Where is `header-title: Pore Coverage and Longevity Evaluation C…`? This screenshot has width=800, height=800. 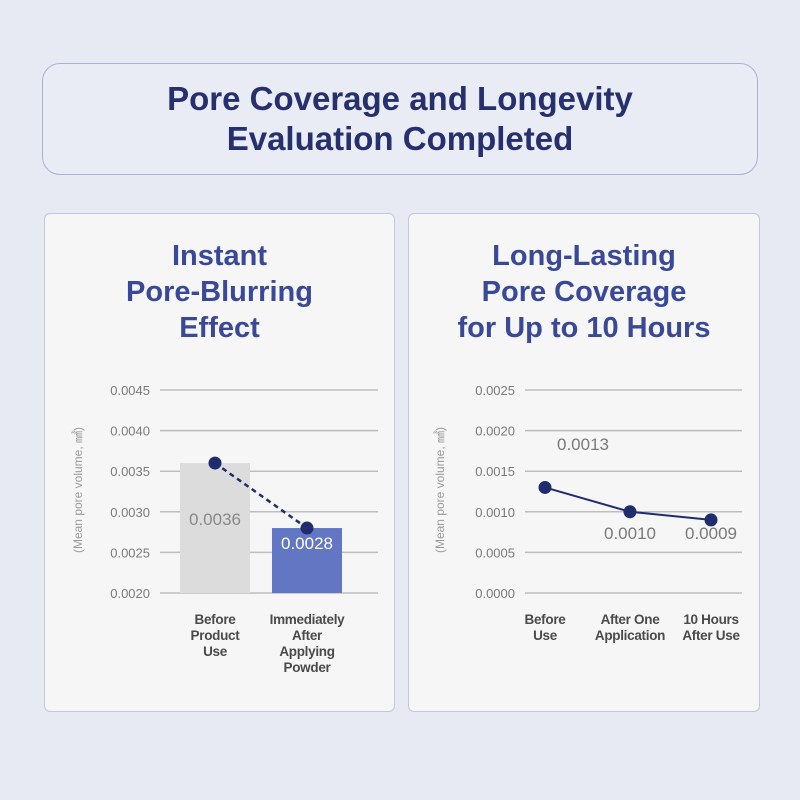
header-title: Pore Coverage and Longevity Evaluation C… is located at coordinates (400, 118).